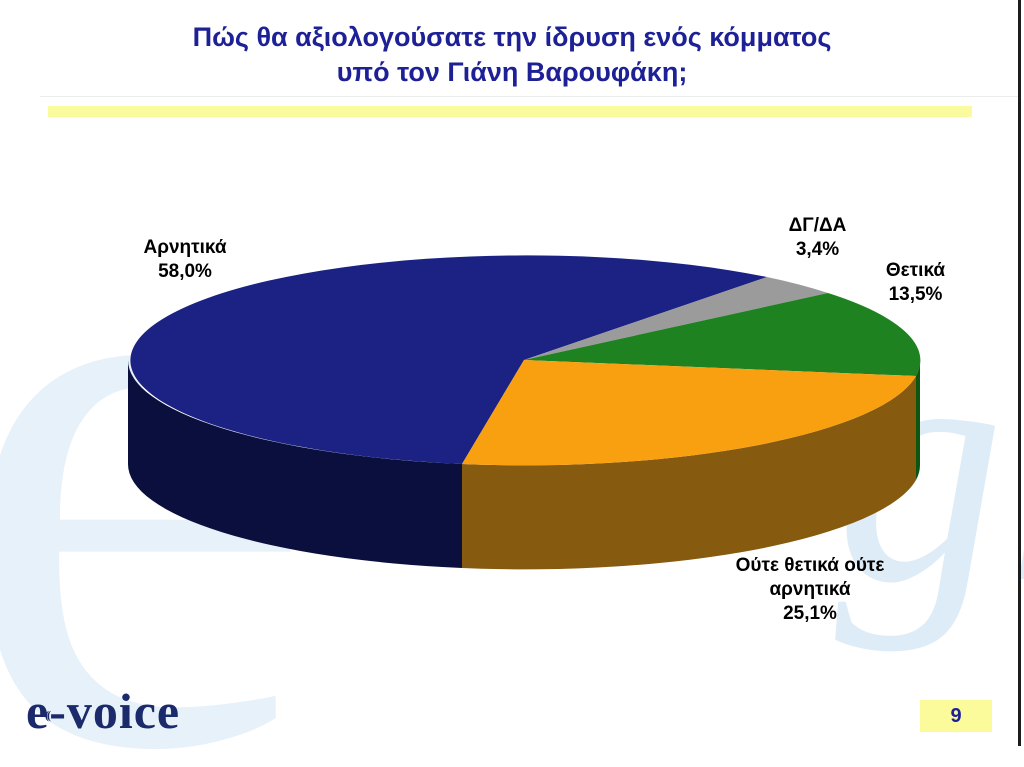 This screenshot has width=1024, height=767. Describe the element at coordinates (810, 565) in the screenshot. I see `label-neutral-name-line1: Ούτε θετικά ούτε` at that location.